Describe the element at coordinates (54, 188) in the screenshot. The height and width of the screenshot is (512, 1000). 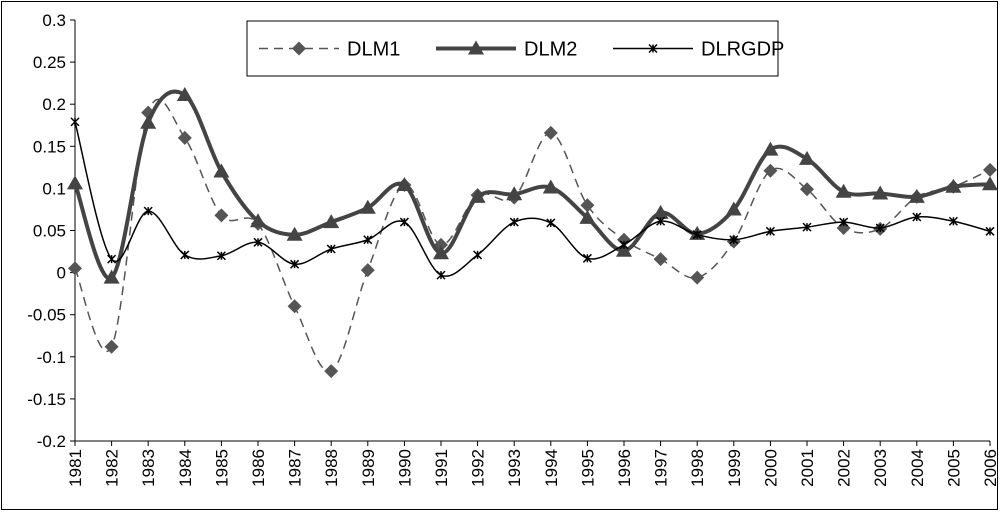
I see `y-tick-label: 0.1` at that location.